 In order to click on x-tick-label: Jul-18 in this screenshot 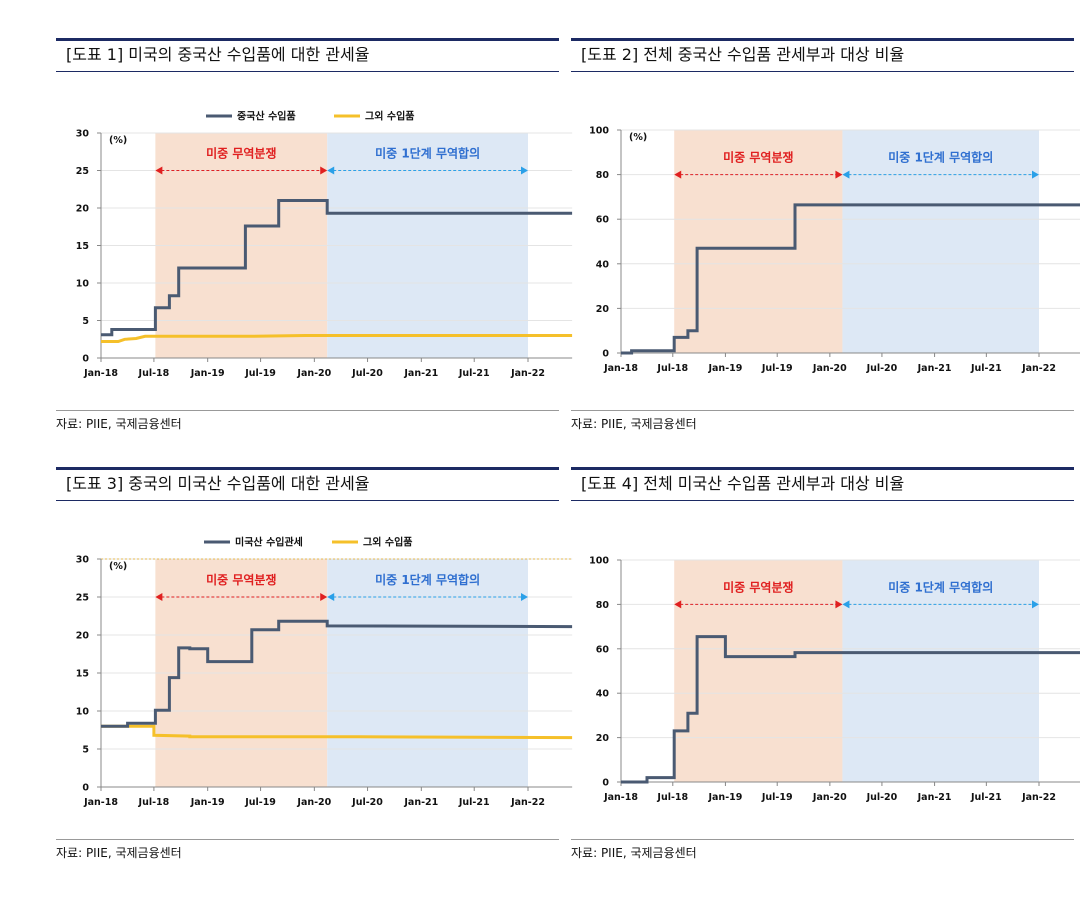, I will do `click(672, 797)`.